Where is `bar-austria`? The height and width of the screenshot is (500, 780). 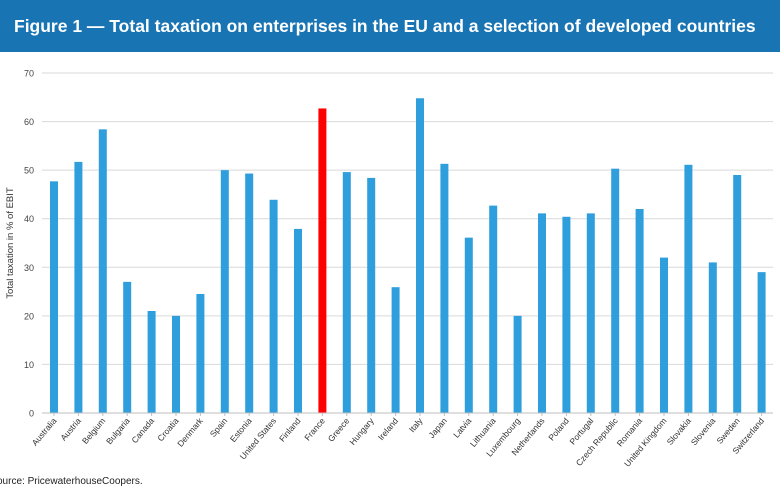
bar-austria is located at coordinates (78, 287).